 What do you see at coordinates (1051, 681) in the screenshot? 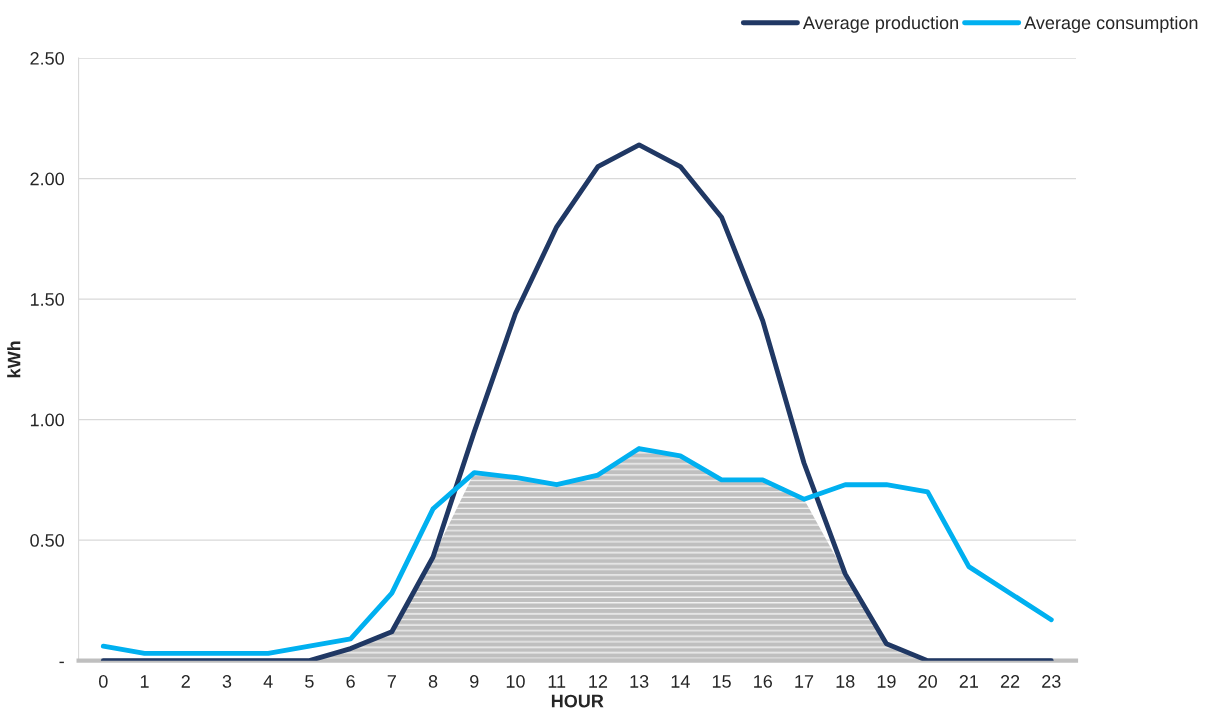
I see `x-tick-label: 23` at bounding box center [1051, 681].